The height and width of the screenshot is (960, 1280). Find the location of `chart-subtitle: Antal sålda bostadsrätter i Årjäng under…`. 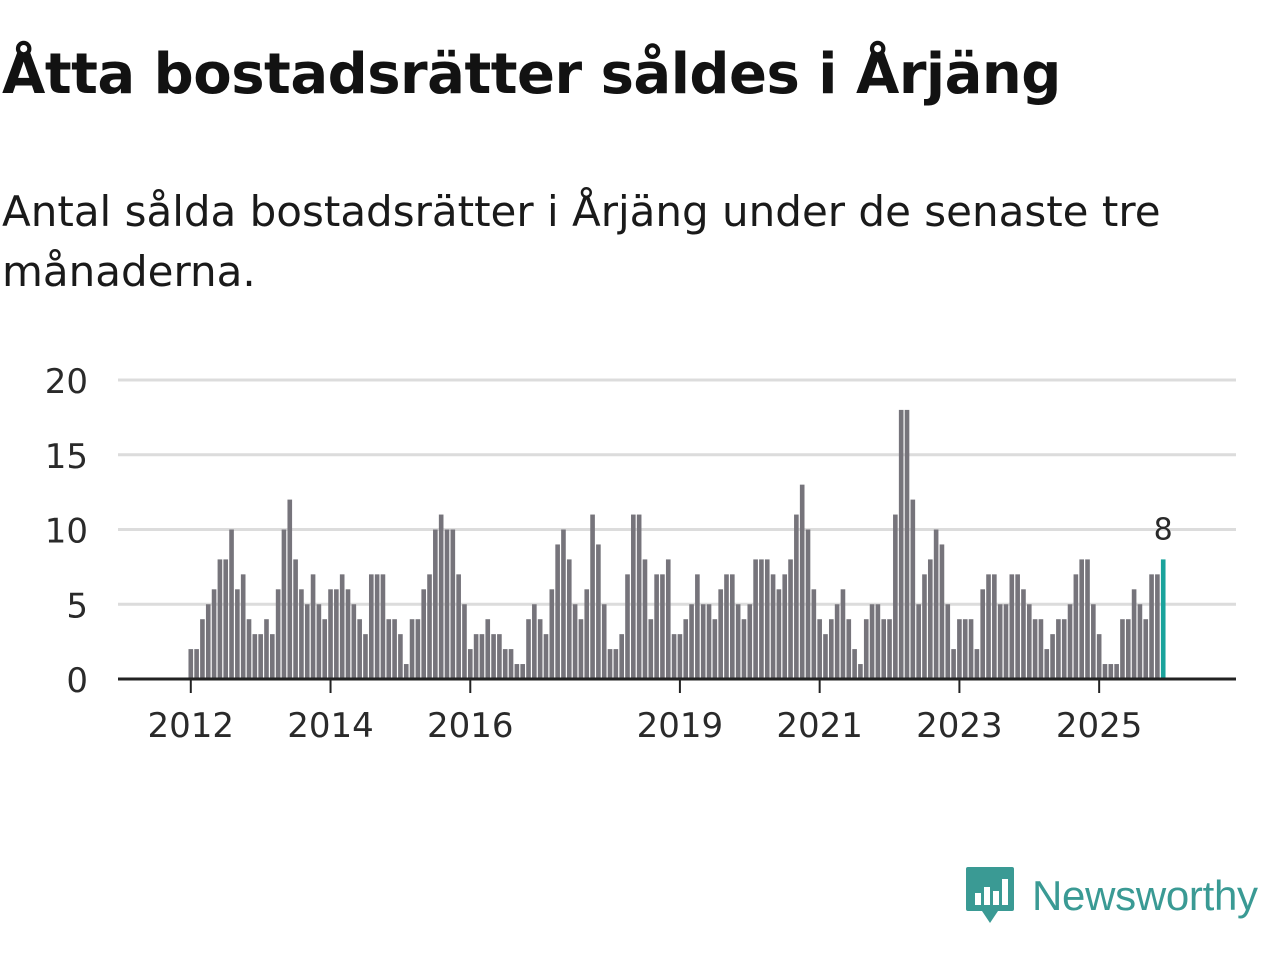

chart-subtitle: Antal sålda bostadsrätter i Årjäng under… is located at coordinates (581, 241).